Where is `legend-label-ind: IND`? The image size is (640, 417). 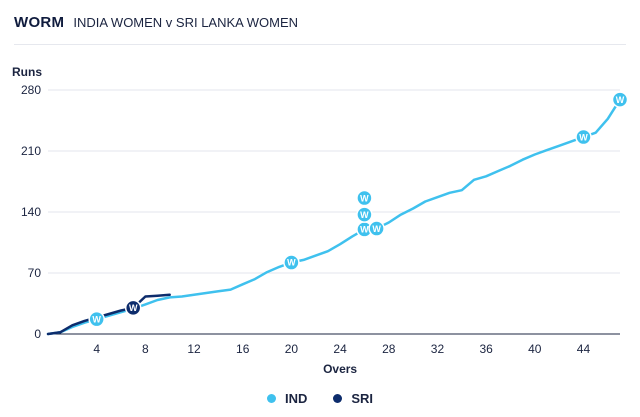
legend-label-ind: IND is located at coordinates (296, 398).